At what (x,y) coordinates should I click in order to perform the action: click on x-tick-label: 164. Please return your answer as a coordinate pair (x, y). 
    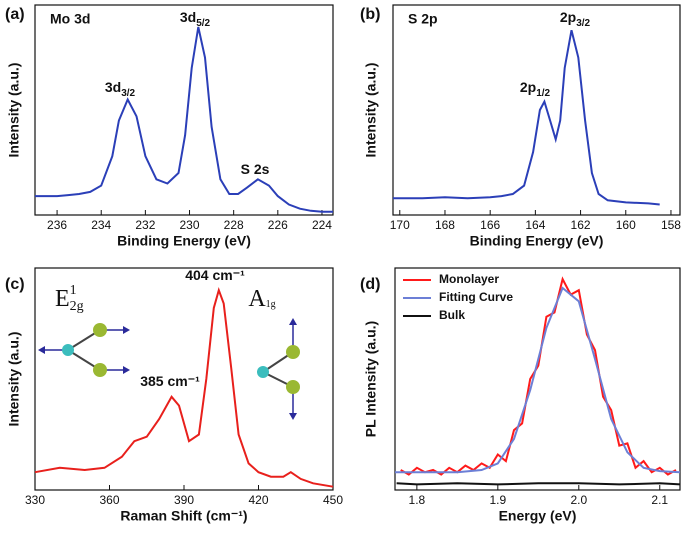
    Looking at the image, I should click on (535, 225).